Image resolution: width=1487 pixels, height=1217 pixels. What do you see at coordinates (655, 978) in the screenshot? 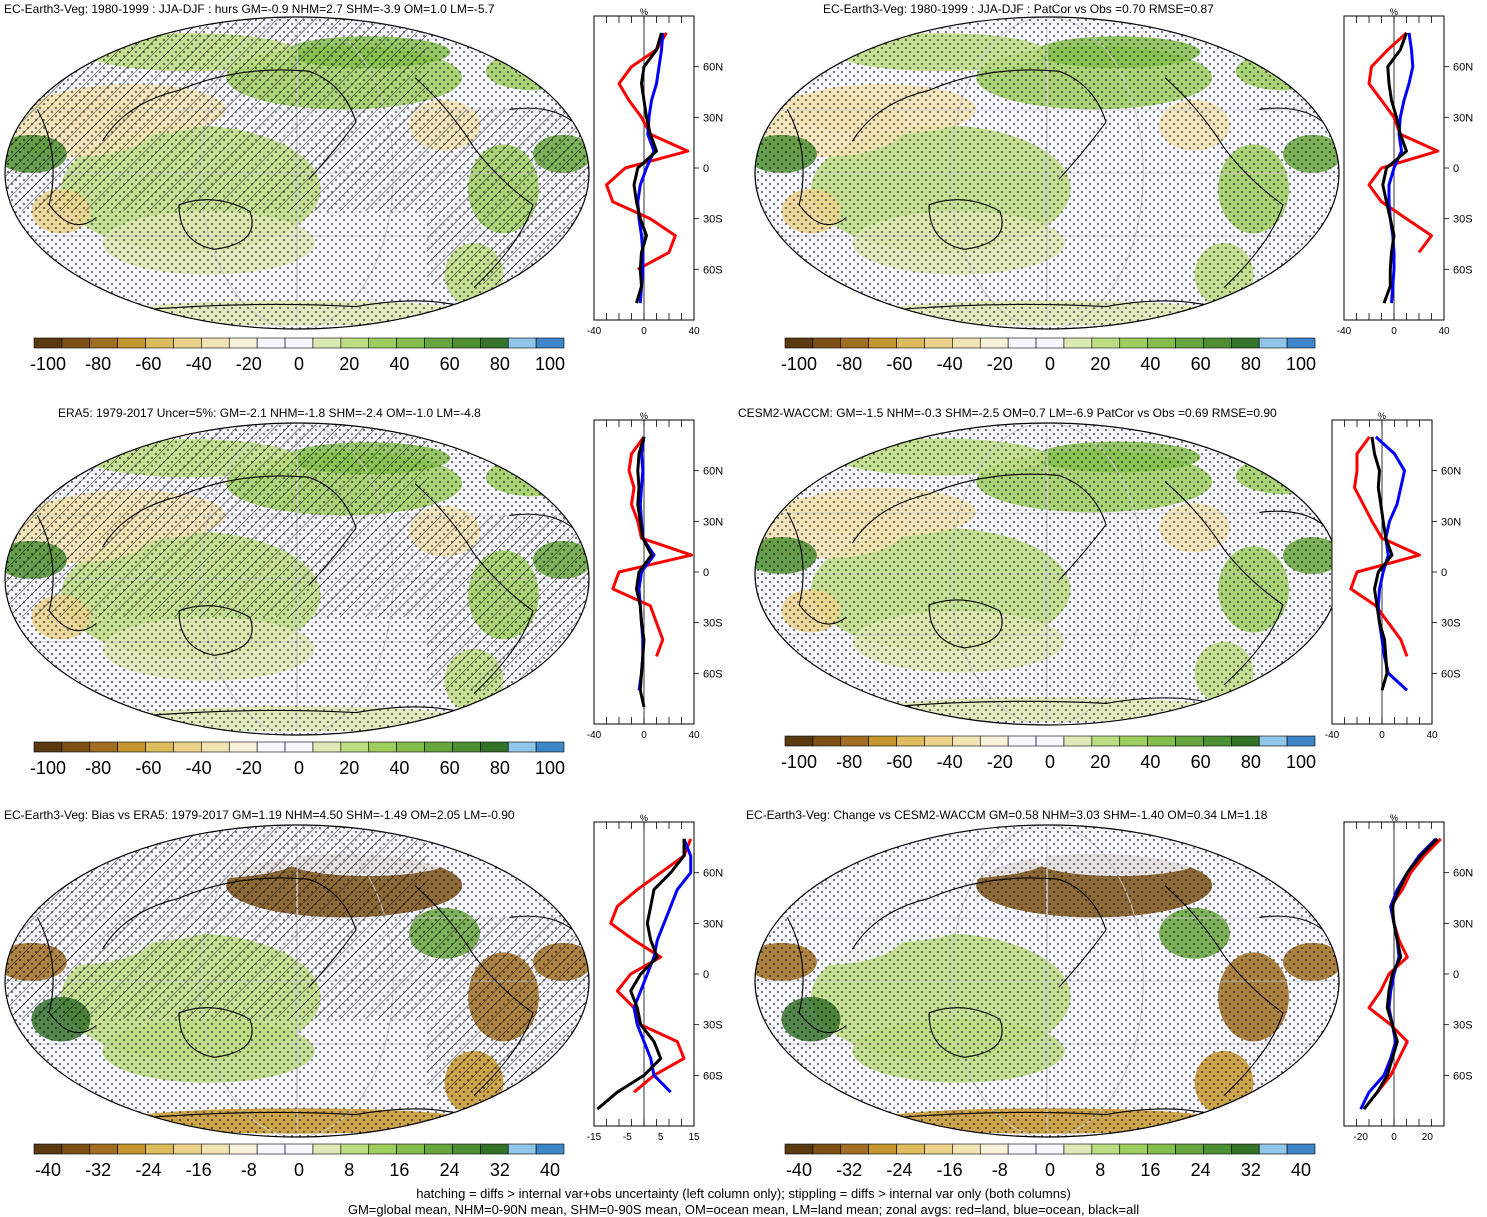
I see `zonal-mean-plot: % -15 -5 5 15 60N 30N 0 30S 60S` at bounding box center [655, 978].